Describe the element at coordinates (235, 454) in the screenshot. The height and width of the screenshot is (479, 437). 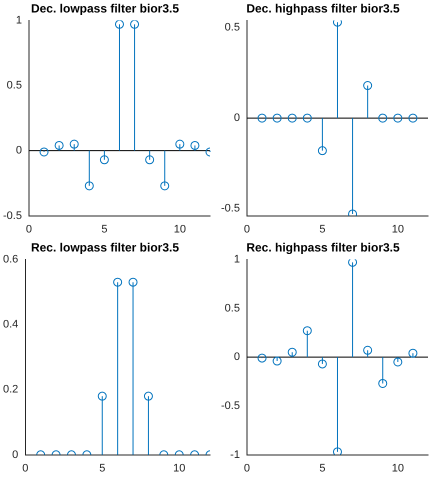
I see `y-tick-label: -1` at that location.